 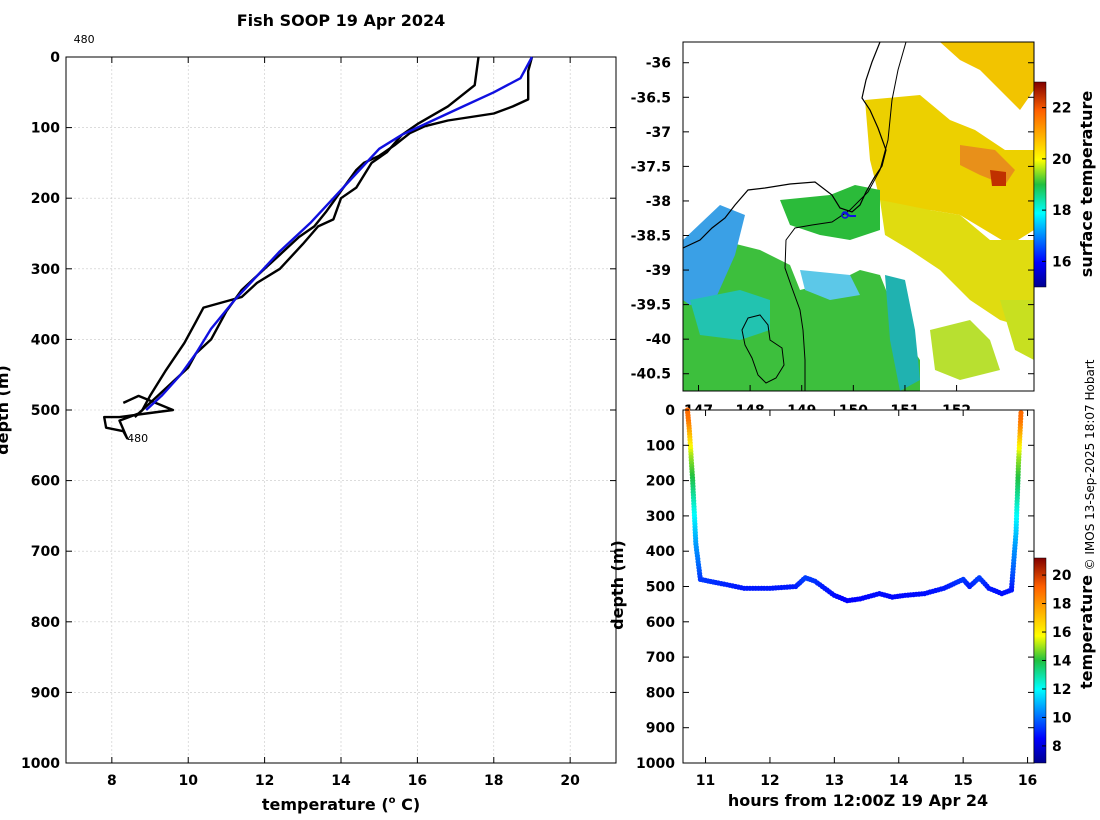 What do you see at coordinates (899, 781) in the screenshot?
I see `depth-time-xtick-label: 14` at bounding box center [899, 781].